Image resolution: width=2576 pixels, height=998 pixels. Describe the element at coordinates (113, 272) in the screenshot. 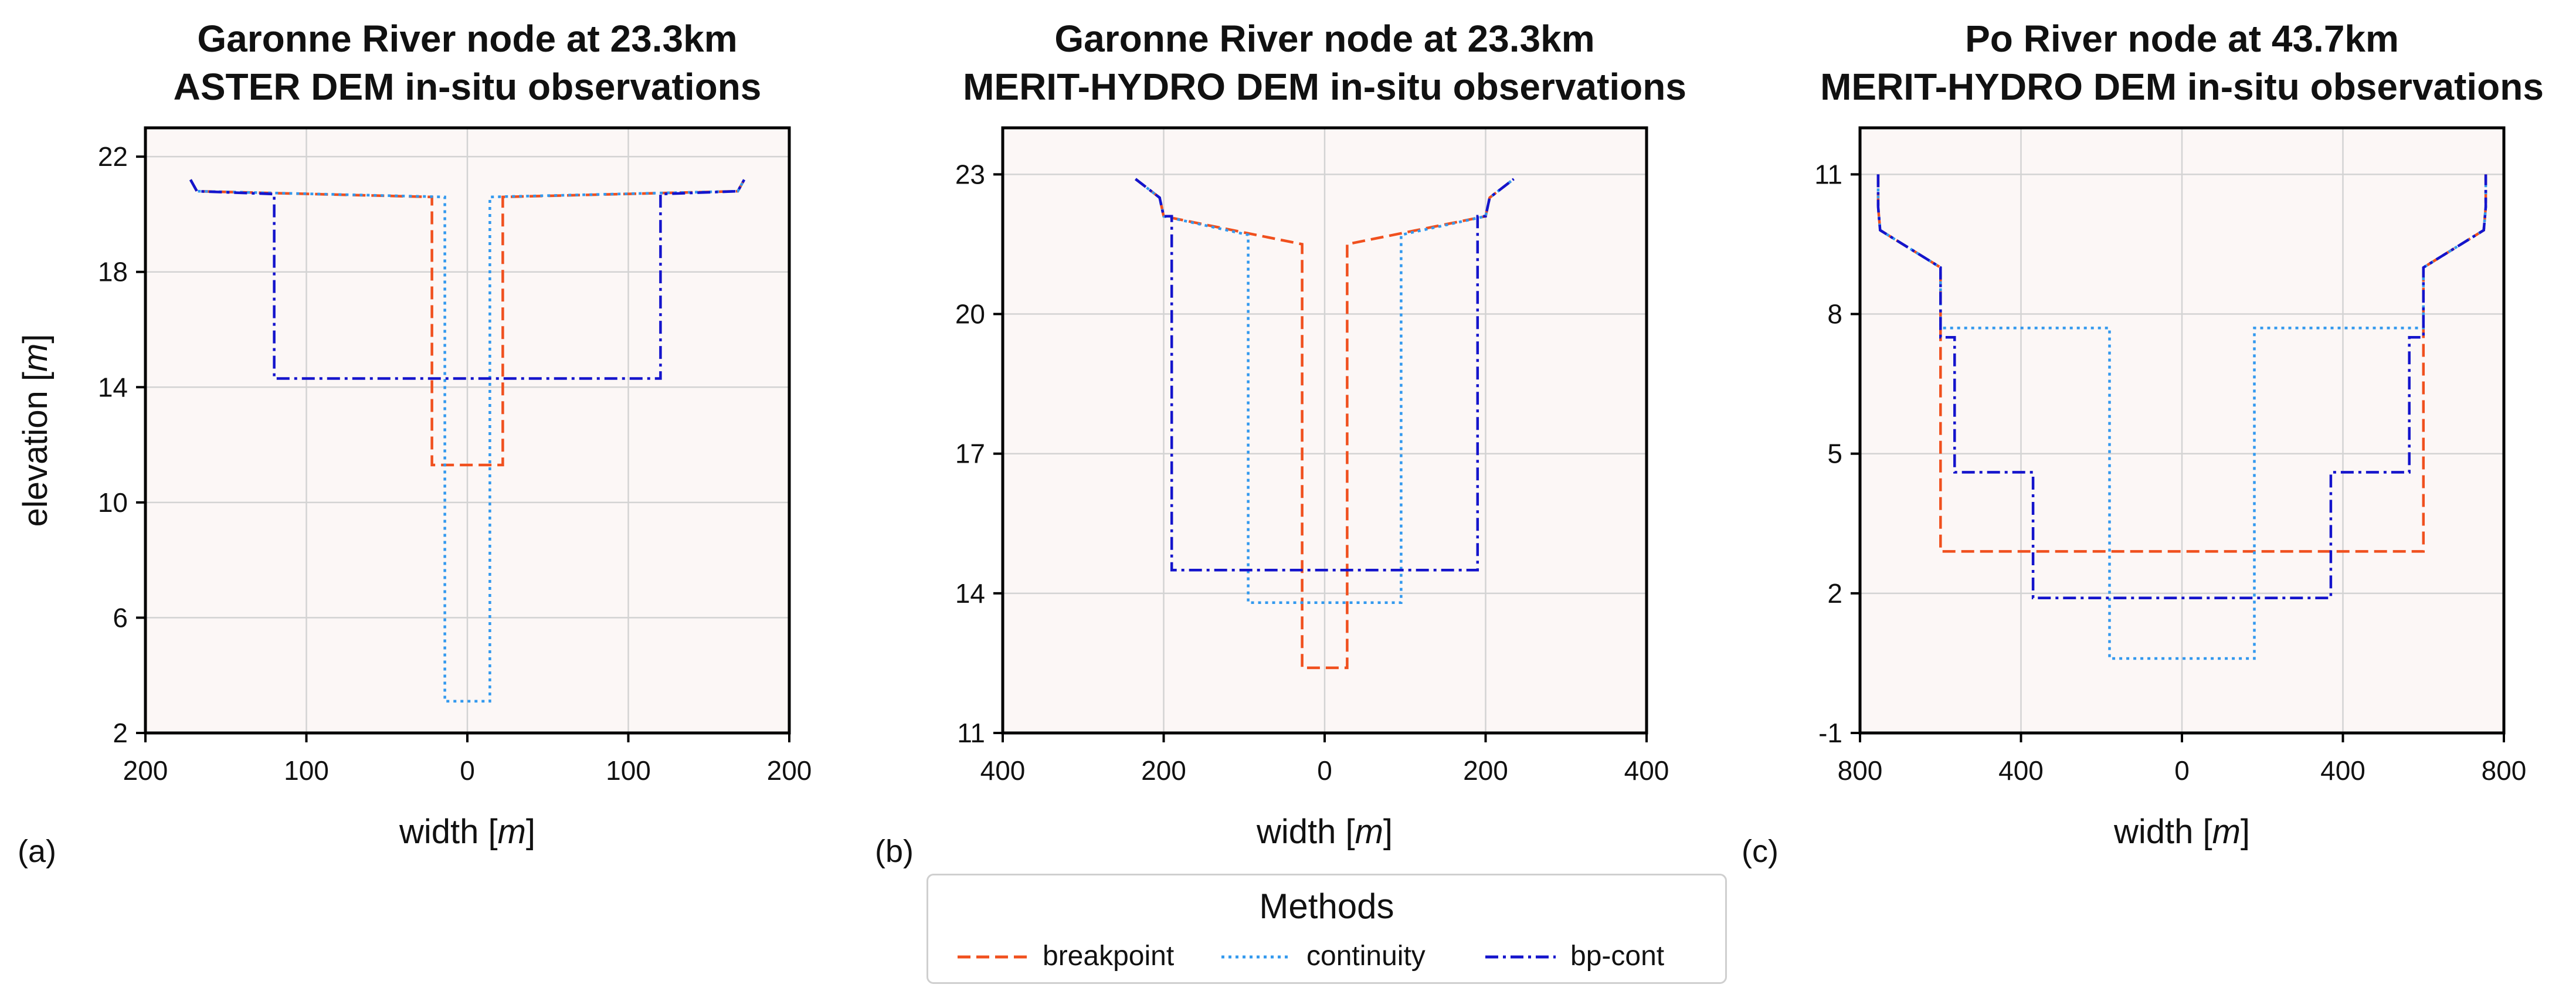

I see `y-tick-label: 18` at that location.